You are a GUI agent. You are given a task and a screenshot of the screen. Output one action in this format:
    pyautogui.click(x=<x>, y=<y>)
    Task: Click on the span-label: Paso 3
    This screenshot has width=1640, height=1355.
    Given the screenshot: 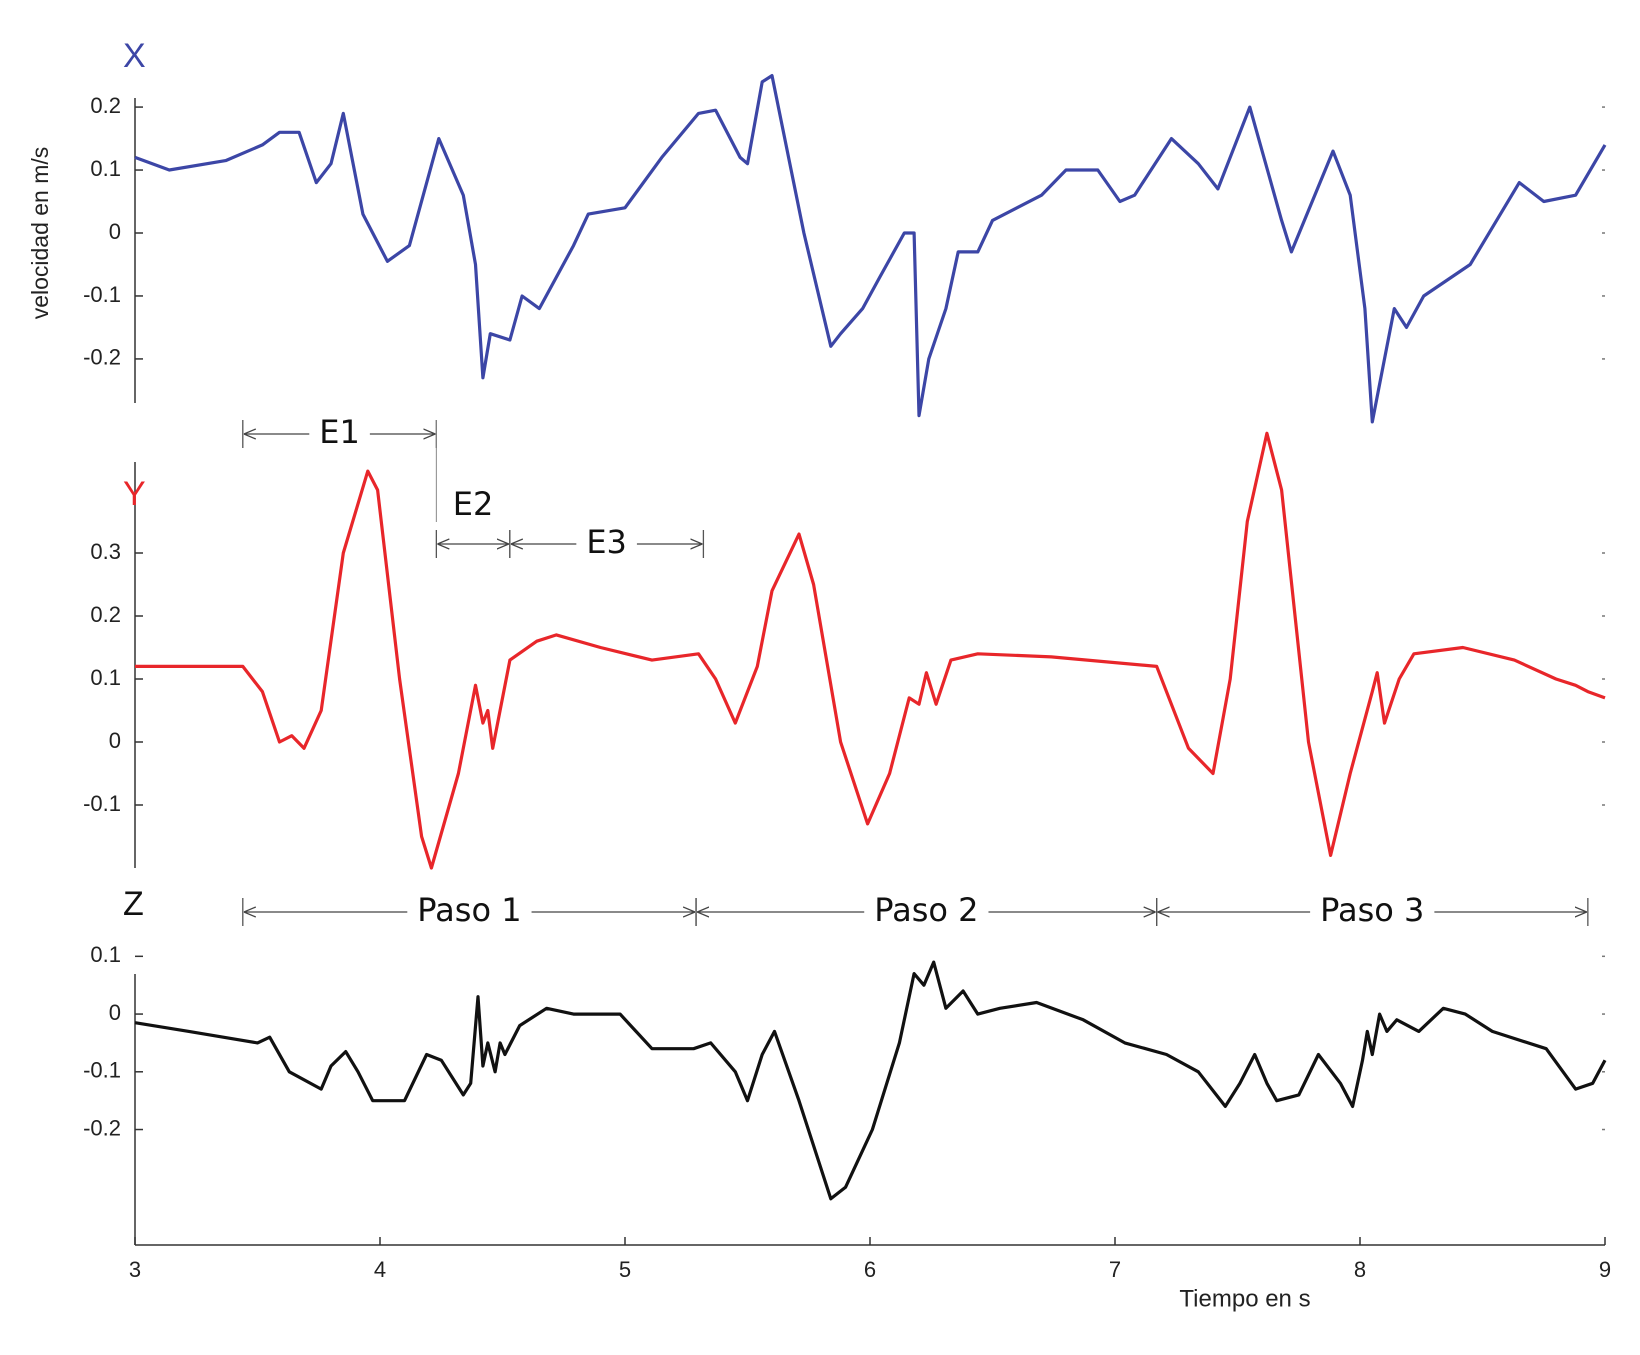 What is the action you would take?
    pyautogui.click(x=1372, y=910)
    